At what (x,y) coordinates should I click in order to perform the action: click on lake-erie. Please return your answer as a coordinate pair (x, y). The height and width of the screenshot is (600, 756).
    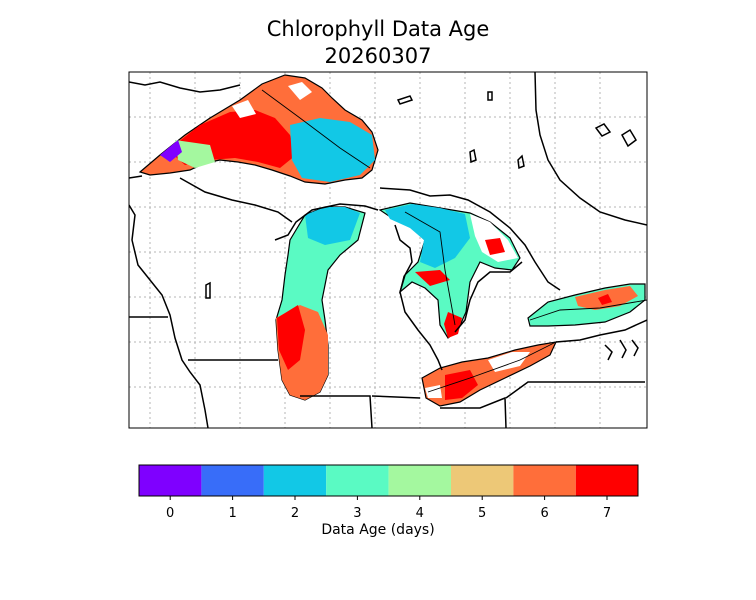
    Looking at the image, I should click on (489, 374).